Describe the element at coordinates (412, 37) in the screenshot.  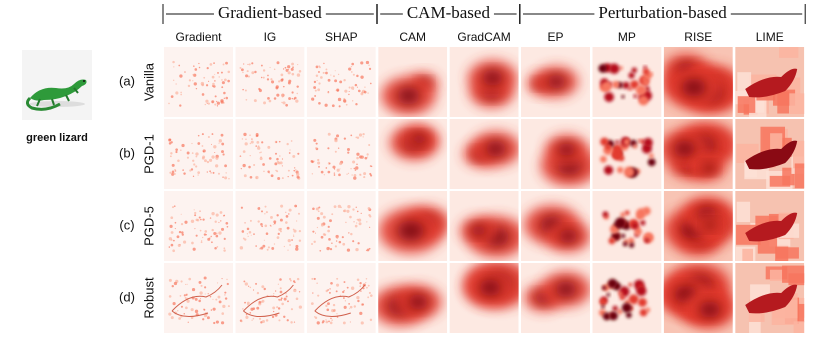
I see `method-label: CAM` at that location.